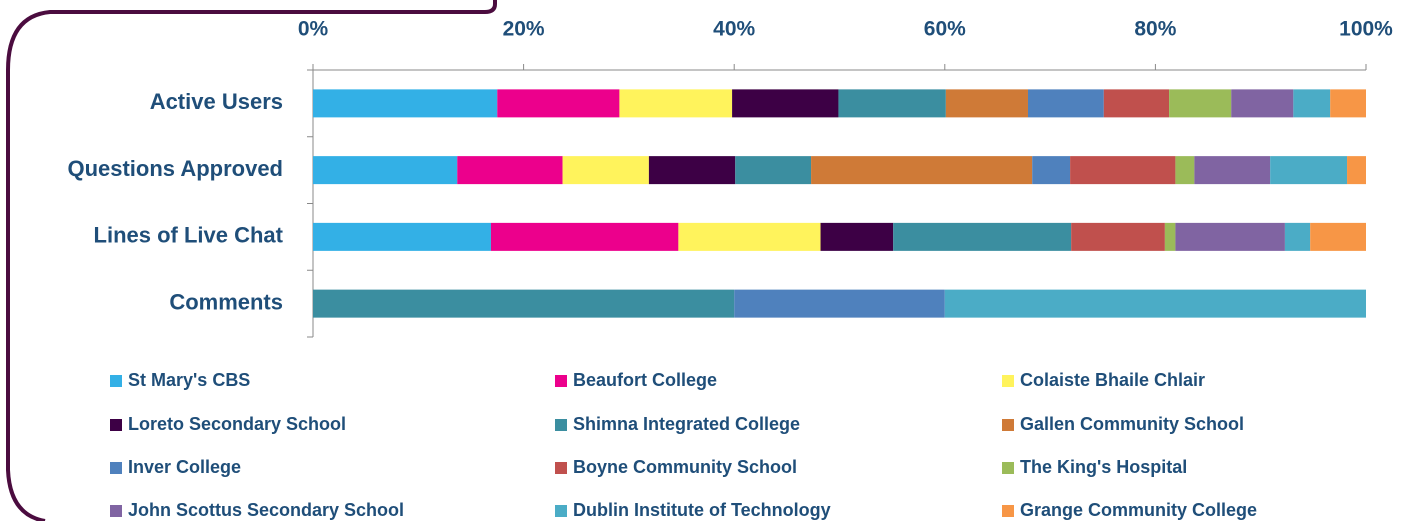 The image size is (1402, 526). What do you see at coordinates (686, 424) in the screenshot?
I see `legend-label: Shimna Integrated College` at bounding box center [686, 424].